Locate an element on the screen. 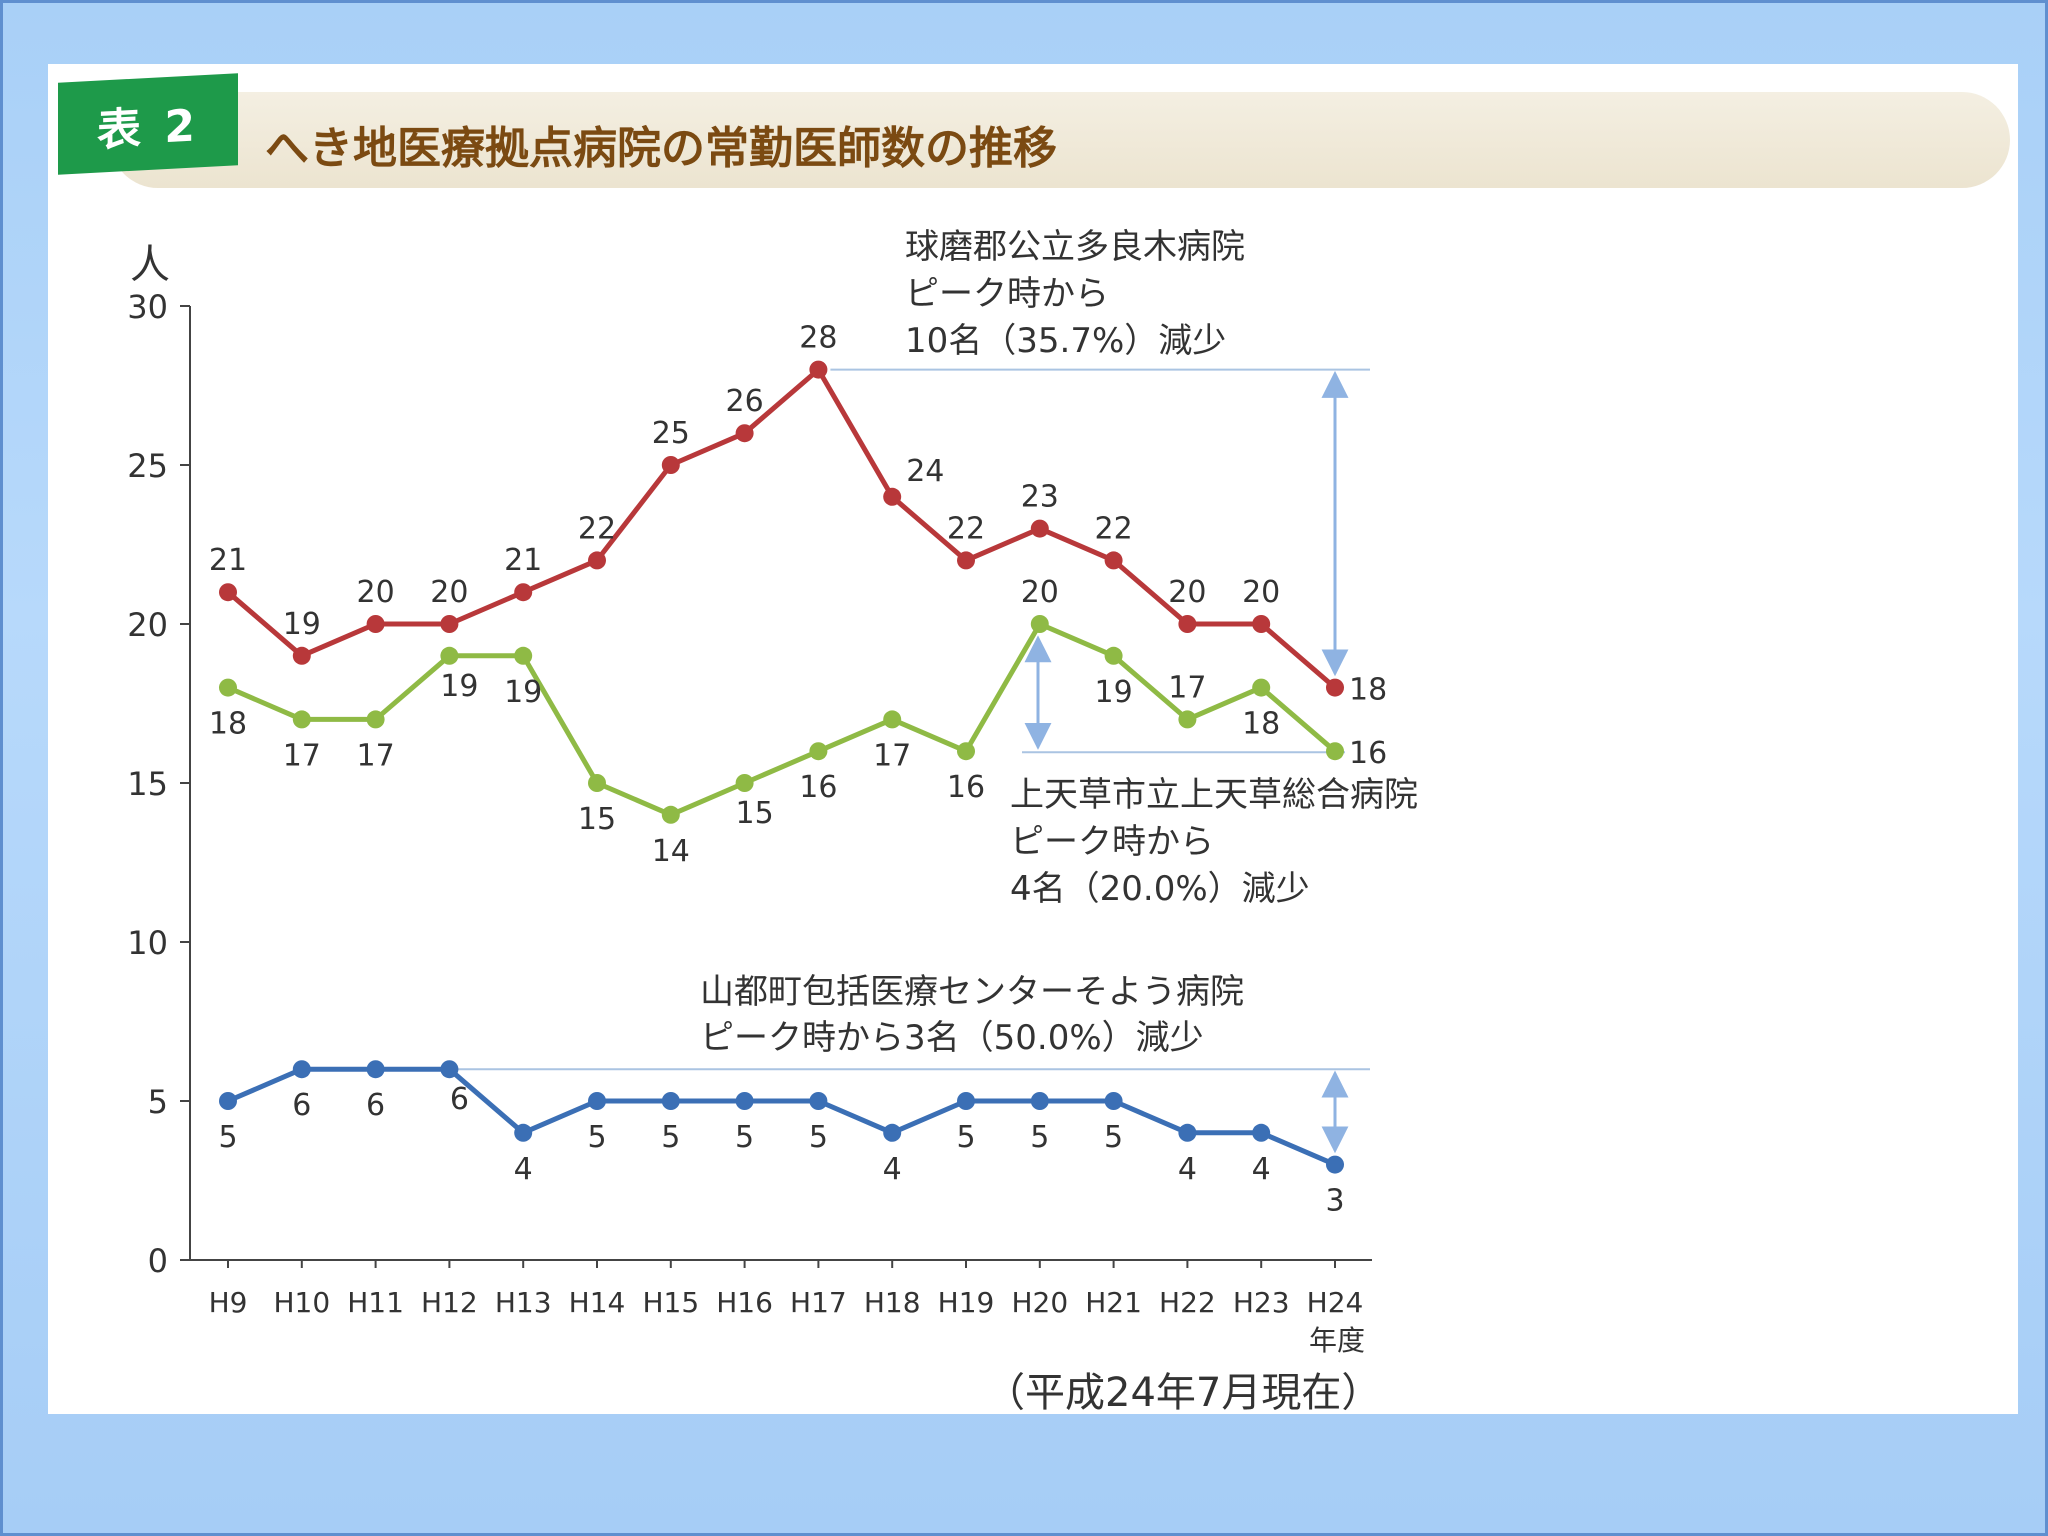 This screenshot has width=2048, height=1536. data-label-red: 26 is located at coordinates (745, 401).